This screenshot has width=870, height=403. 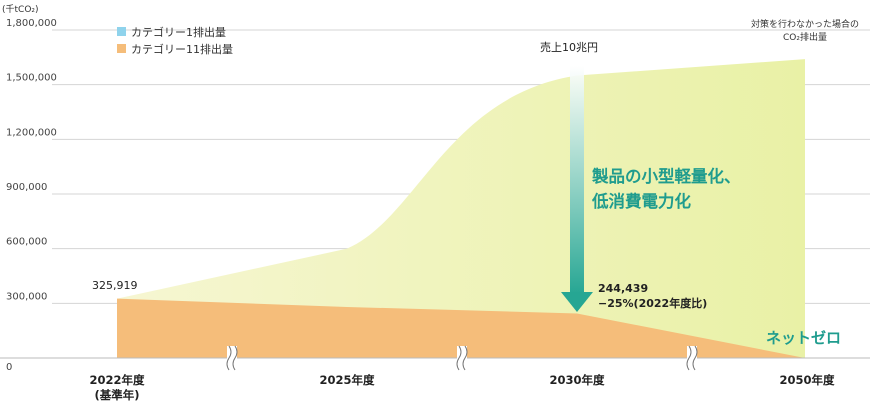 I want to click on target-percent-label: −25%(2022年度比), so click(x=652, y=303).